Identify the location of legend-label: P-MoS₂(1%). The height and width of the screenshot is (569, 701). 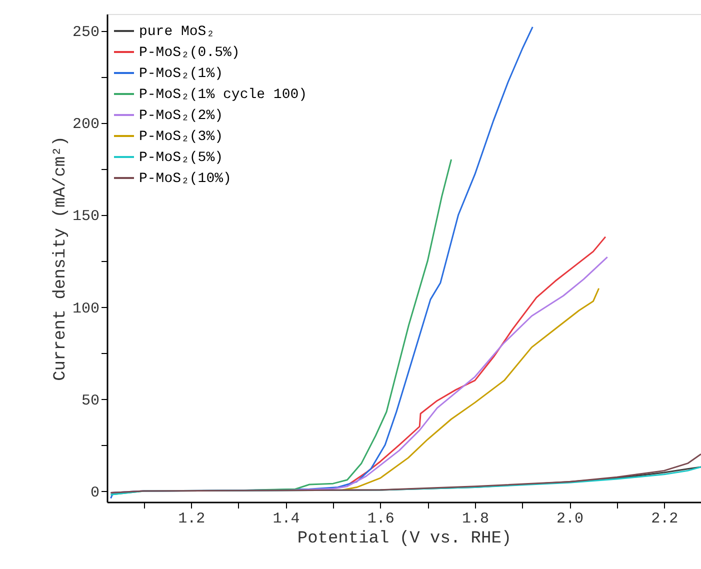
(181, 74).